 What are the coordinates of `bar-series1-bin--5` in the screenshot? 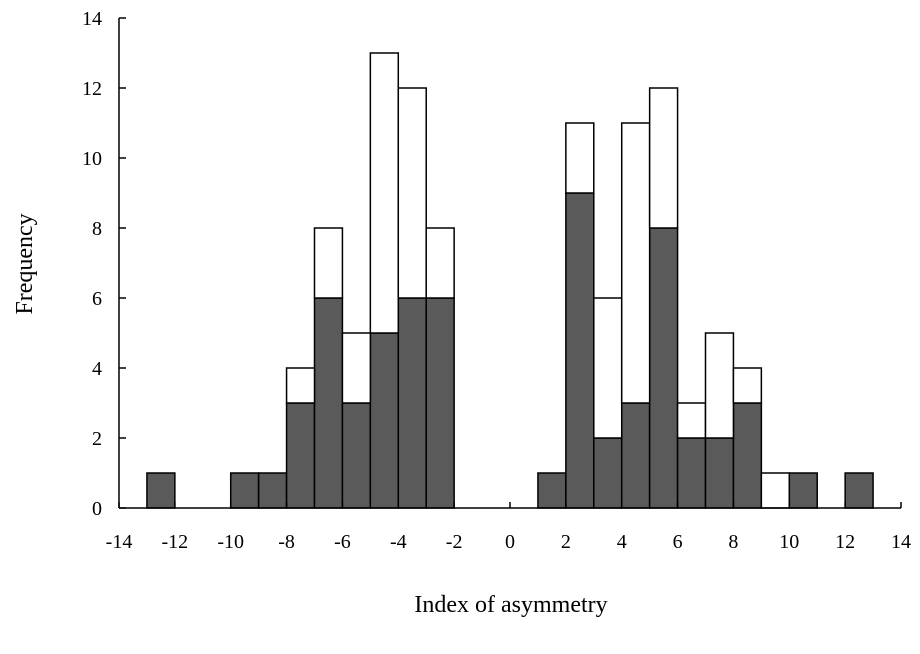 It's located at (384, 420).